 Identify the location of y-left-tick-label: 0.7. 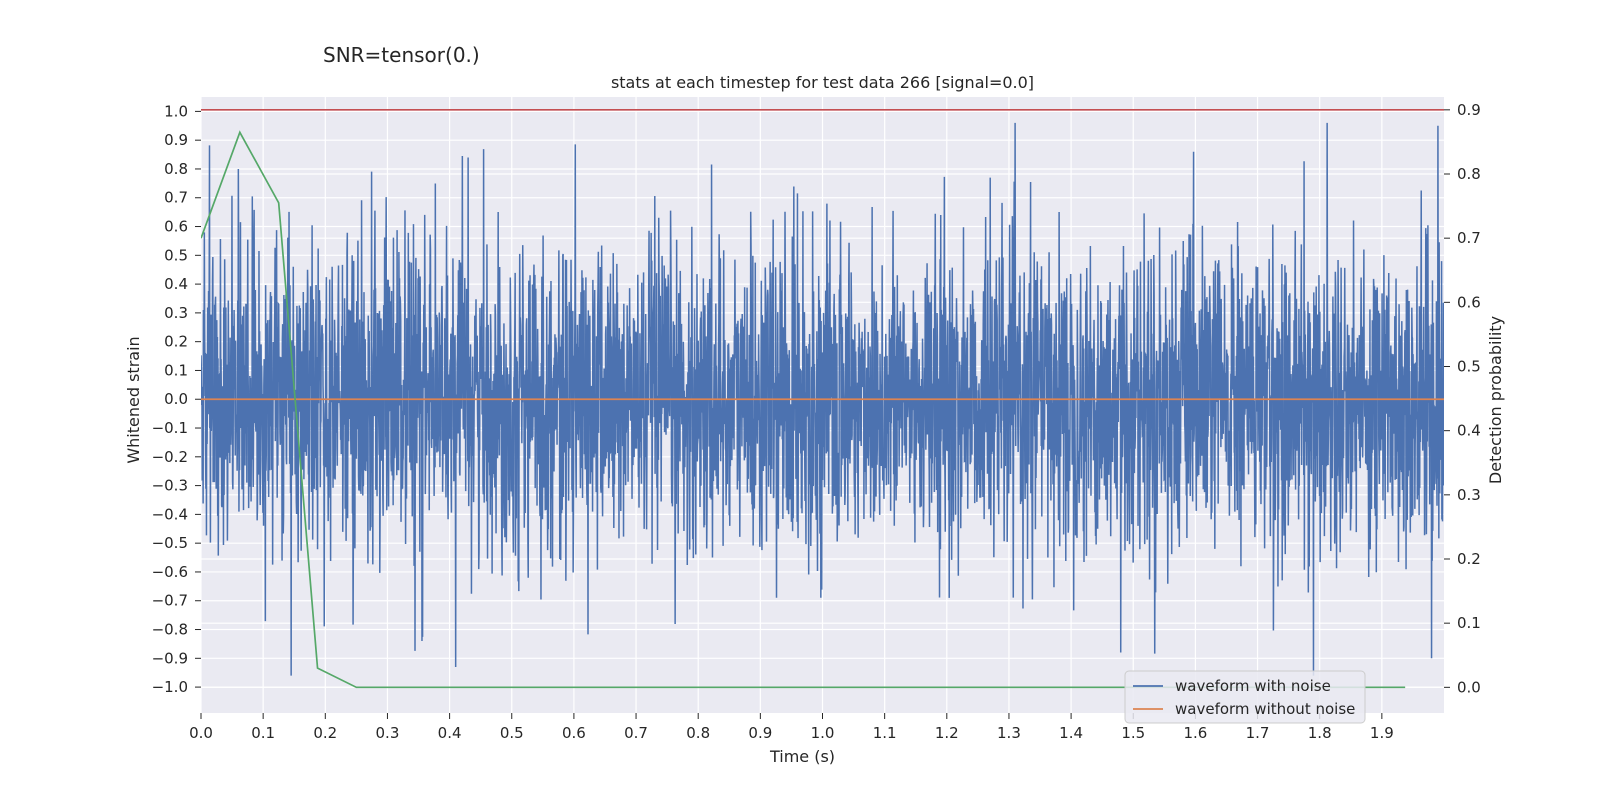
(176, 198).